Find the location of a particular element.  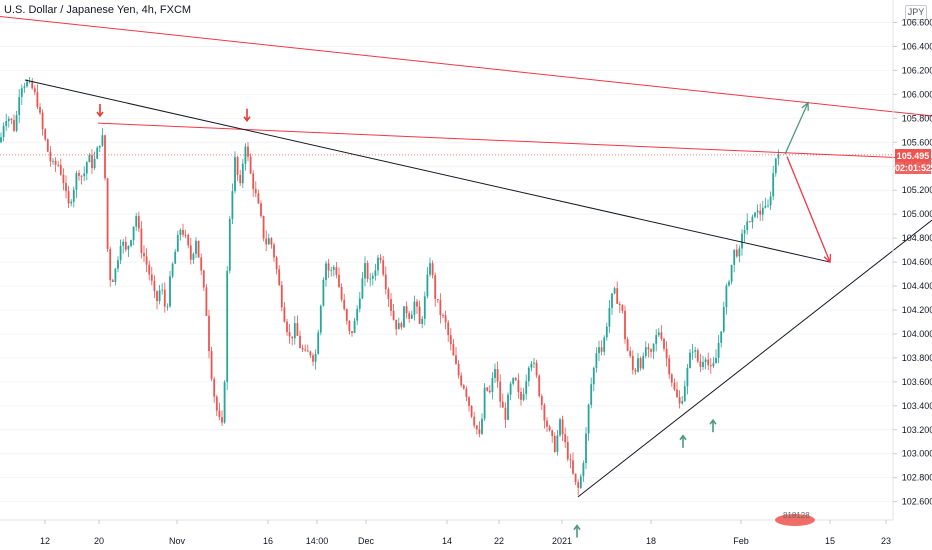

y-tick-label: 102.600 is located at coordinates (917, 502).